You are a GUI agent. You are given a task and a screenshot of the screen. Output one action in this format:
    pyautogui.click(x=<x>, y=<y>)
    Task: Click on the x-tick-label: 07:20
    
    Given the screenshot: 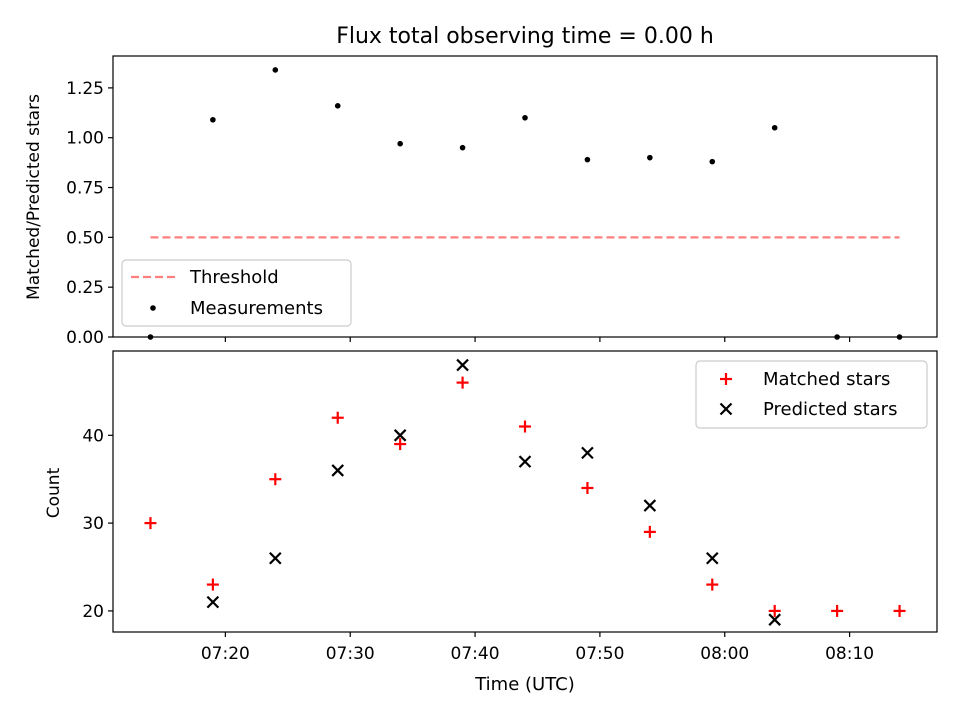 What is the action you would take?
    pyautogui.click(x=225, y=654)
    